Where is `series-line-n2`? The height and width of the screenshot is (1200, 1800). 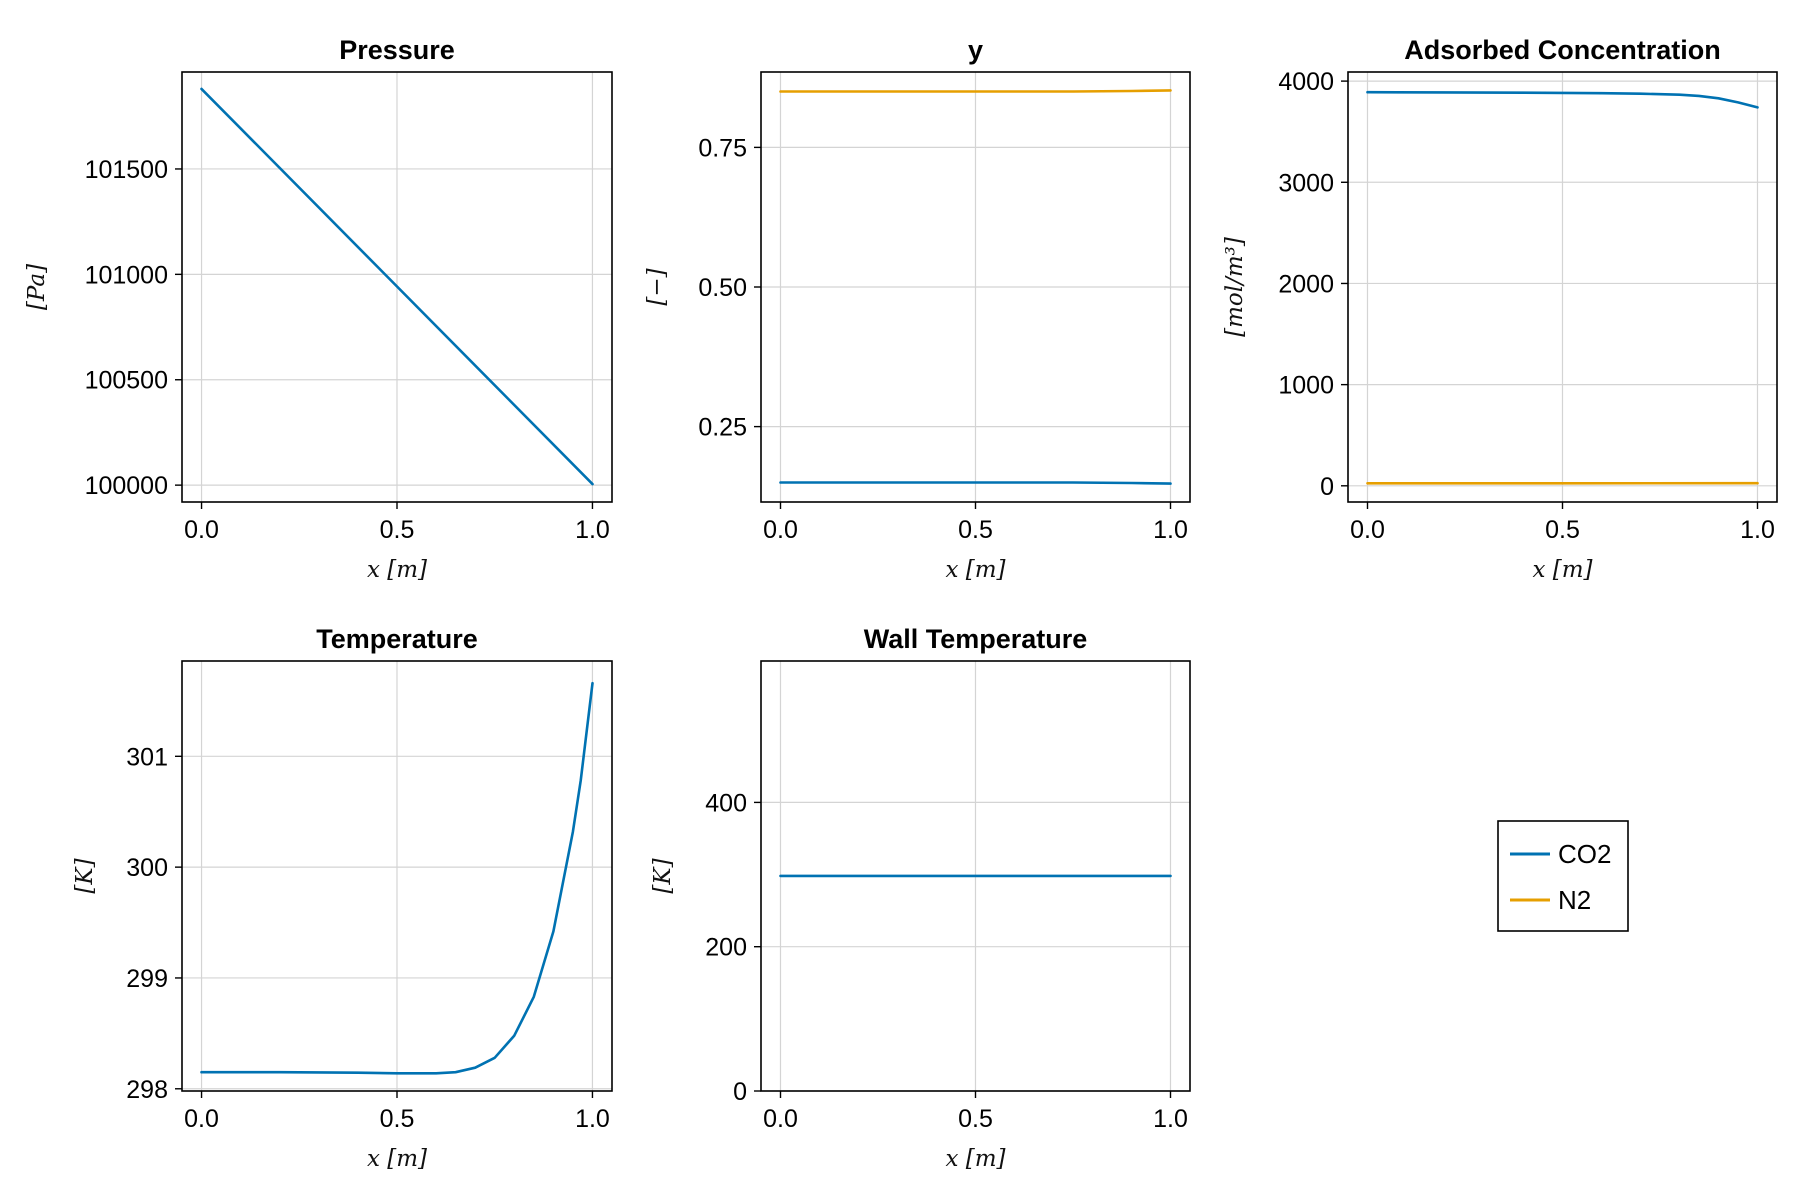 series-line-n2 is located at coordinates (975, 91).